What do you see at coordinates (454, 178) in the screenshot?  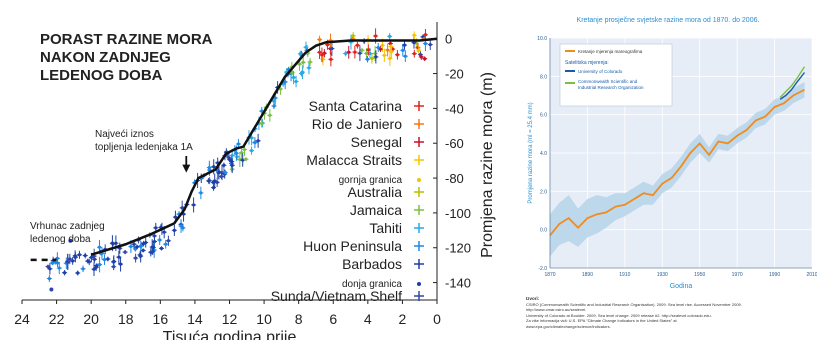 I see `y-tick-label: -80` at bounding box center [454, 178].